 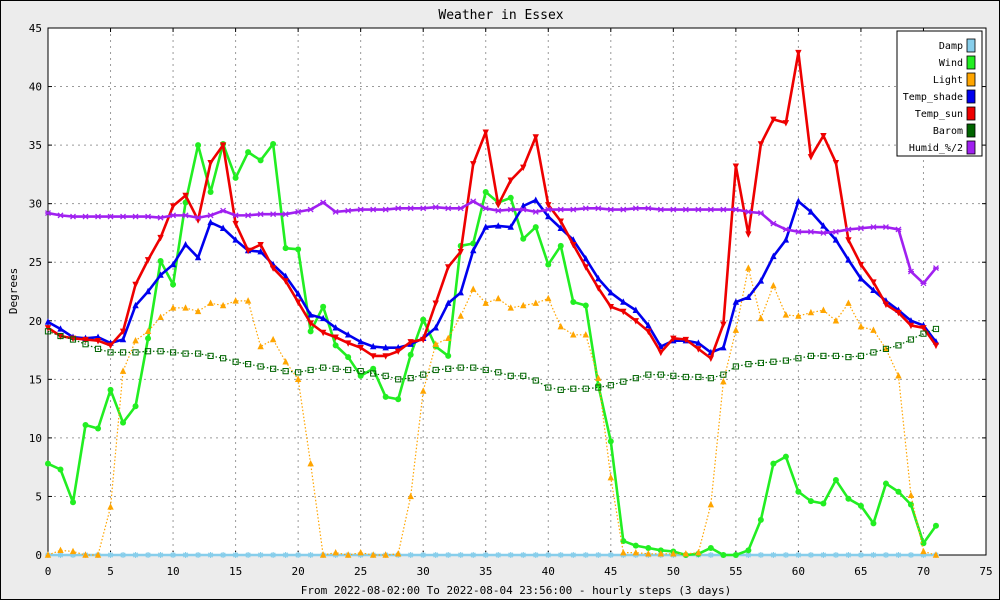 I want to click on legend-swatch, so click(x=971, y=62).